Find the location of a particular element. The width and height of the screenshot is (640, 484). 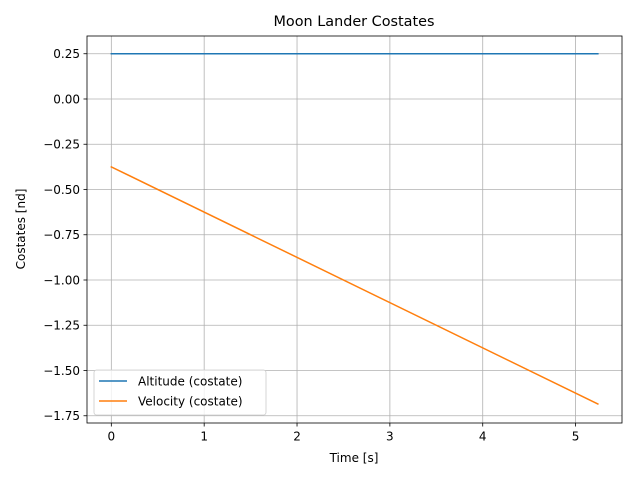

x-tick-label: 3 is located at coordinates (390, 437).